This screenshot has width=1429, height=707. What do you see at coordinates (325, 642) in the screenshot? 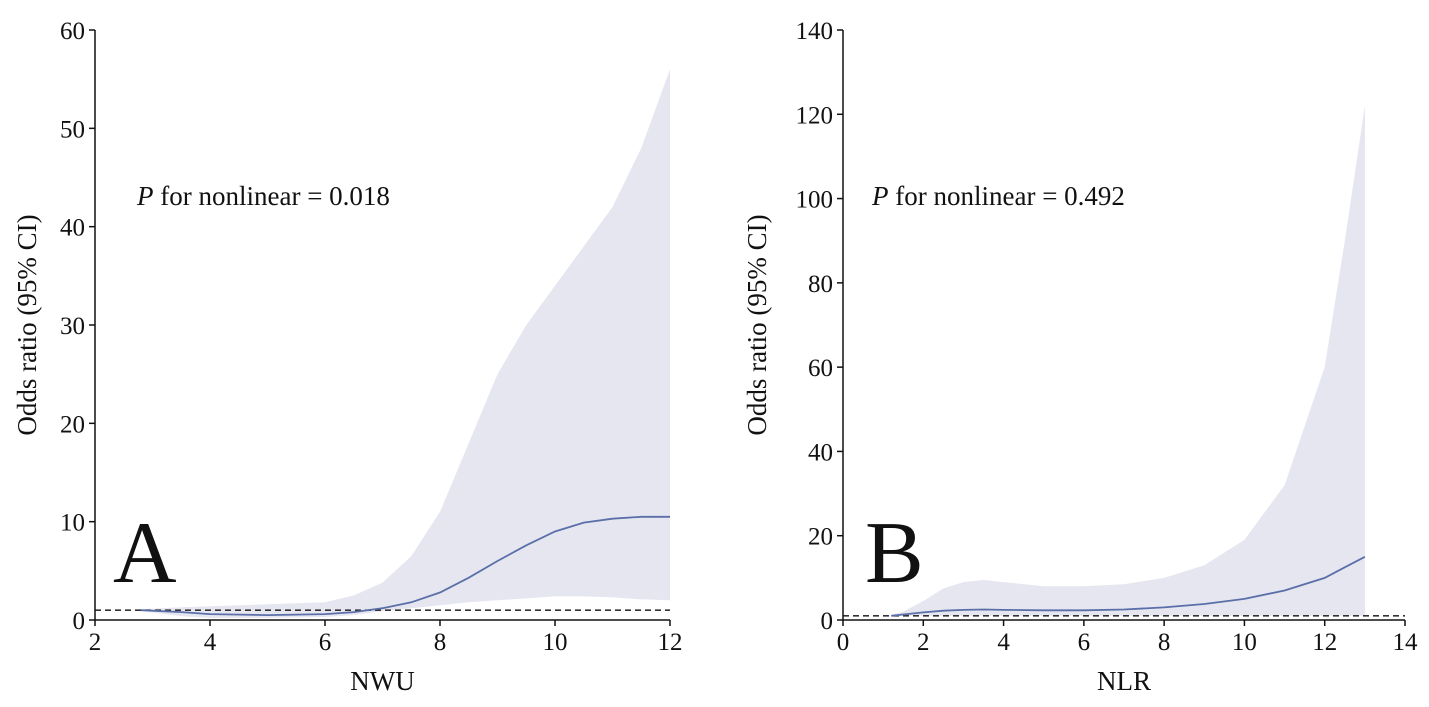
I see `panel-a-x-tick-label: 6` at bounding box center [325, 642].